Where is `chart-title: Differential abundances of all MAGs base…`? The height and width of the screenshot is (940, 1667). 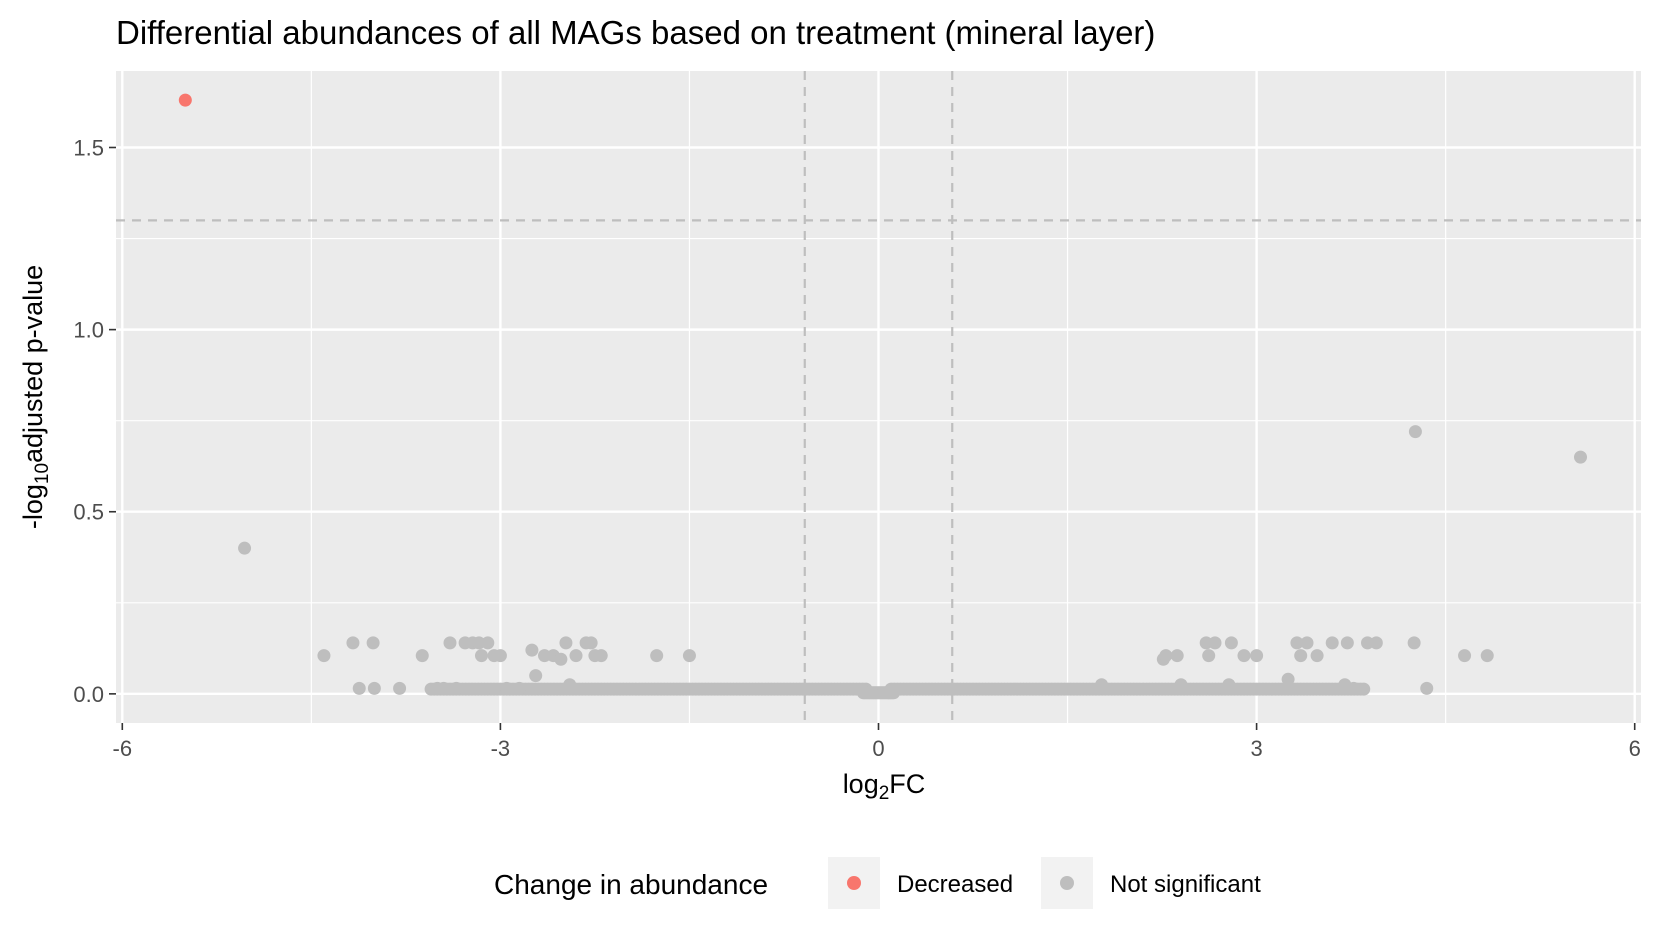
chart-title: Differential abundances of all MAGs base… is located at coordinates (635, 32).